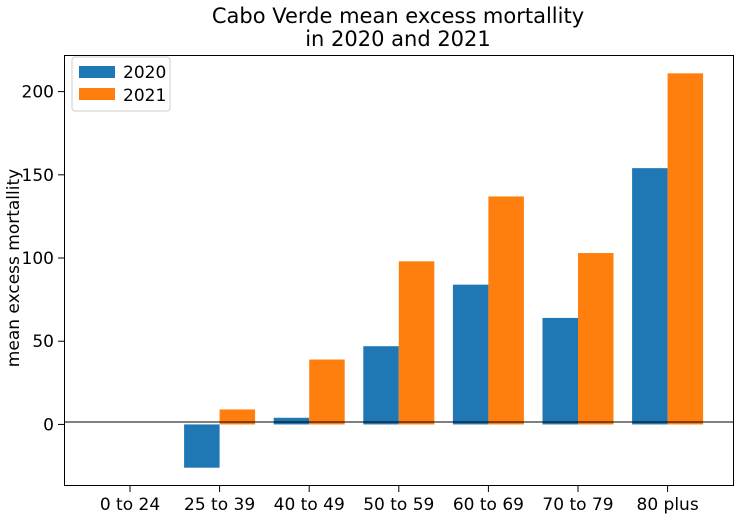 This screenshot has height=518, width=740. What do you see at coordinates (14, 268) in the screenshot?
I see `y-axis-label: mean excess mortallity` at bounding box center [14, 268].